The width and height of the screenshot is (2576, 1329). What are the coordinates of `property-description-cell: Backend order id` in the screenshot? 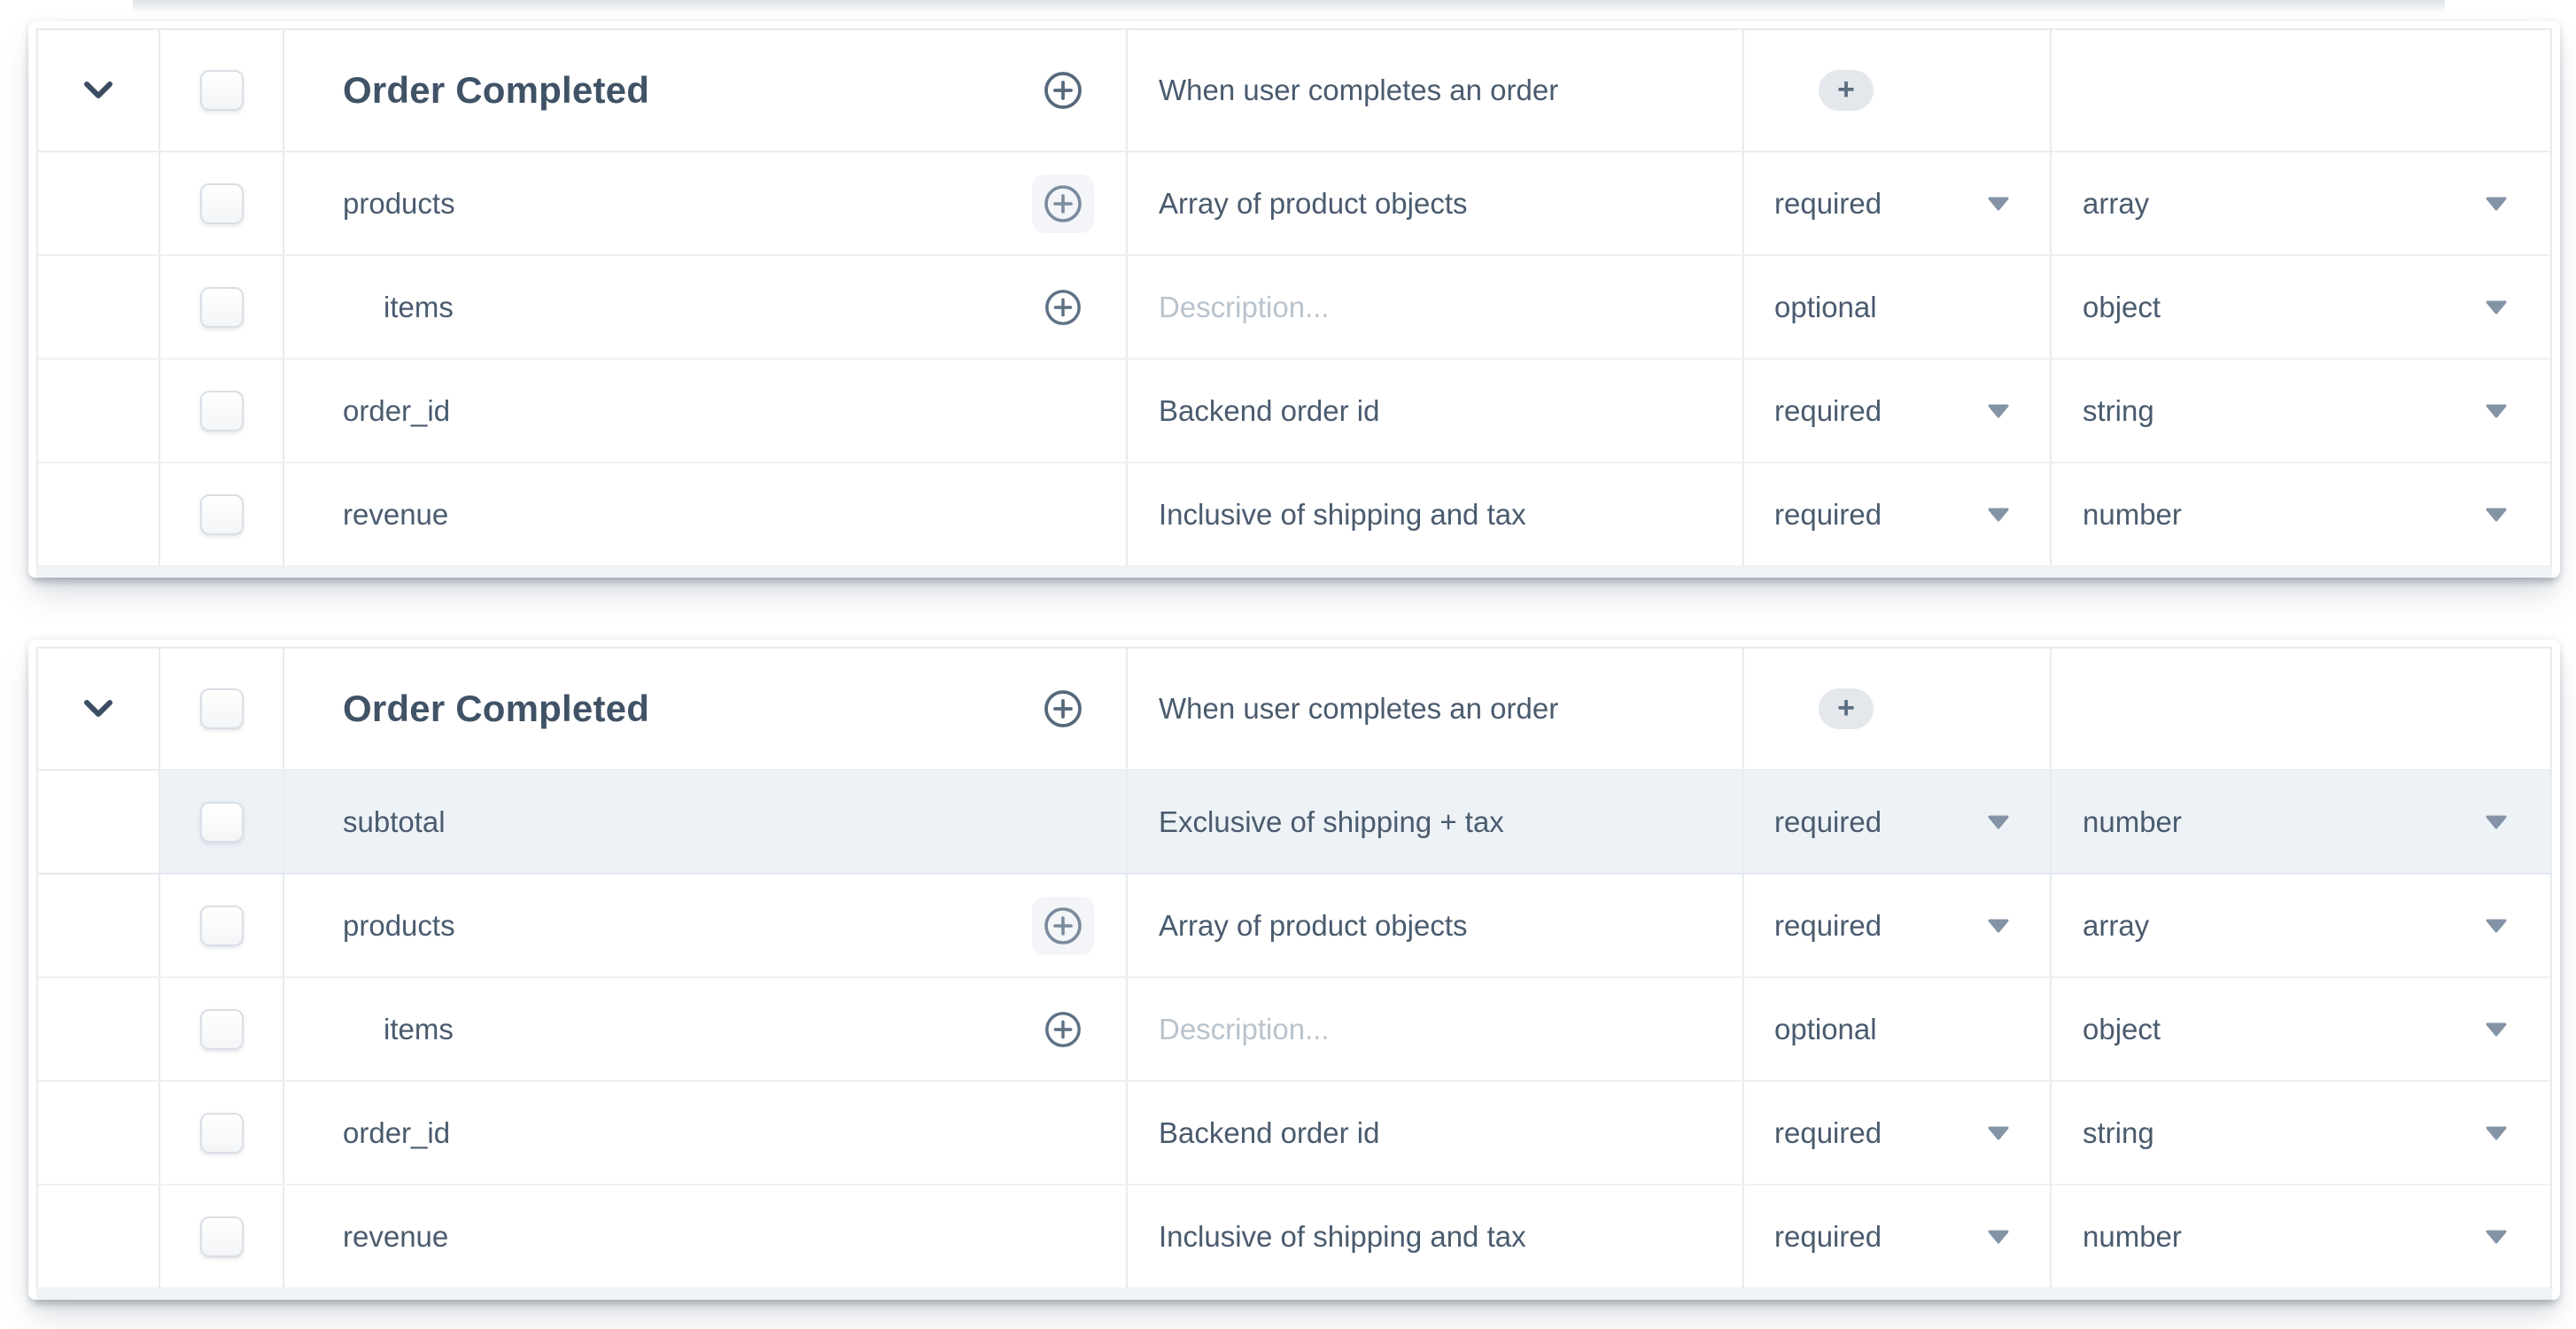 It's located at (1436, 1133).